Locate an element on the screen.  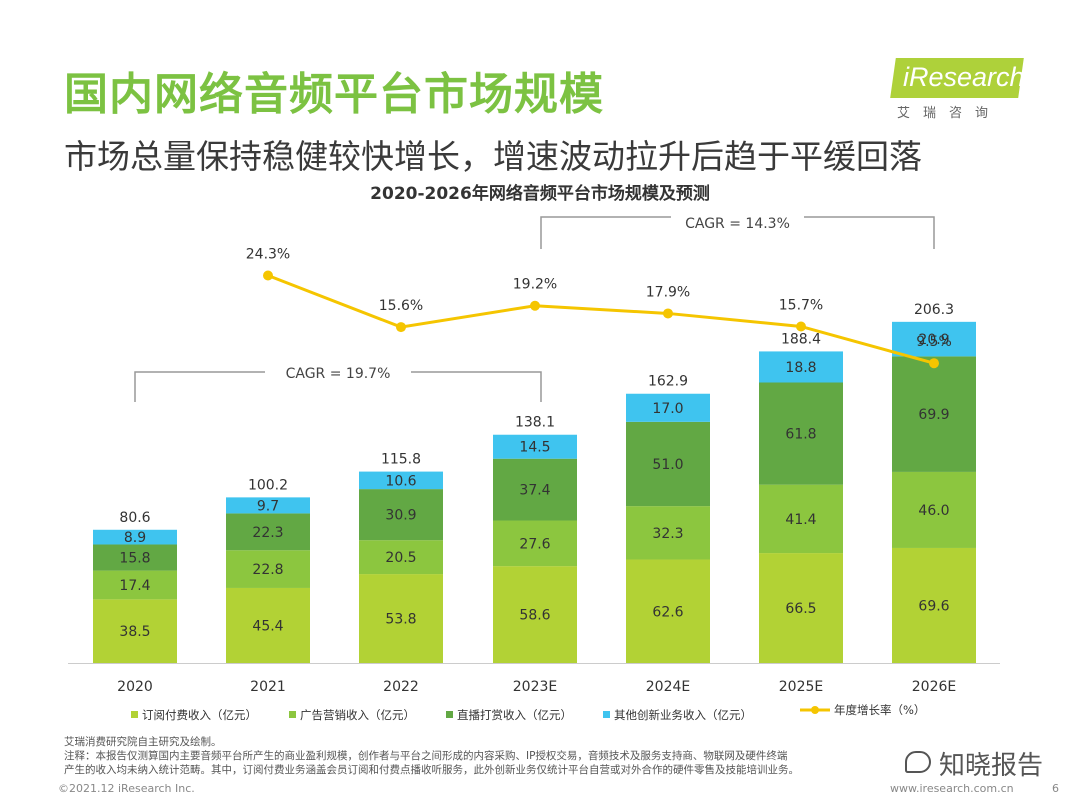
legend-label-growth-rate: 年度增长率（%） is located at coordinates (879, 710).